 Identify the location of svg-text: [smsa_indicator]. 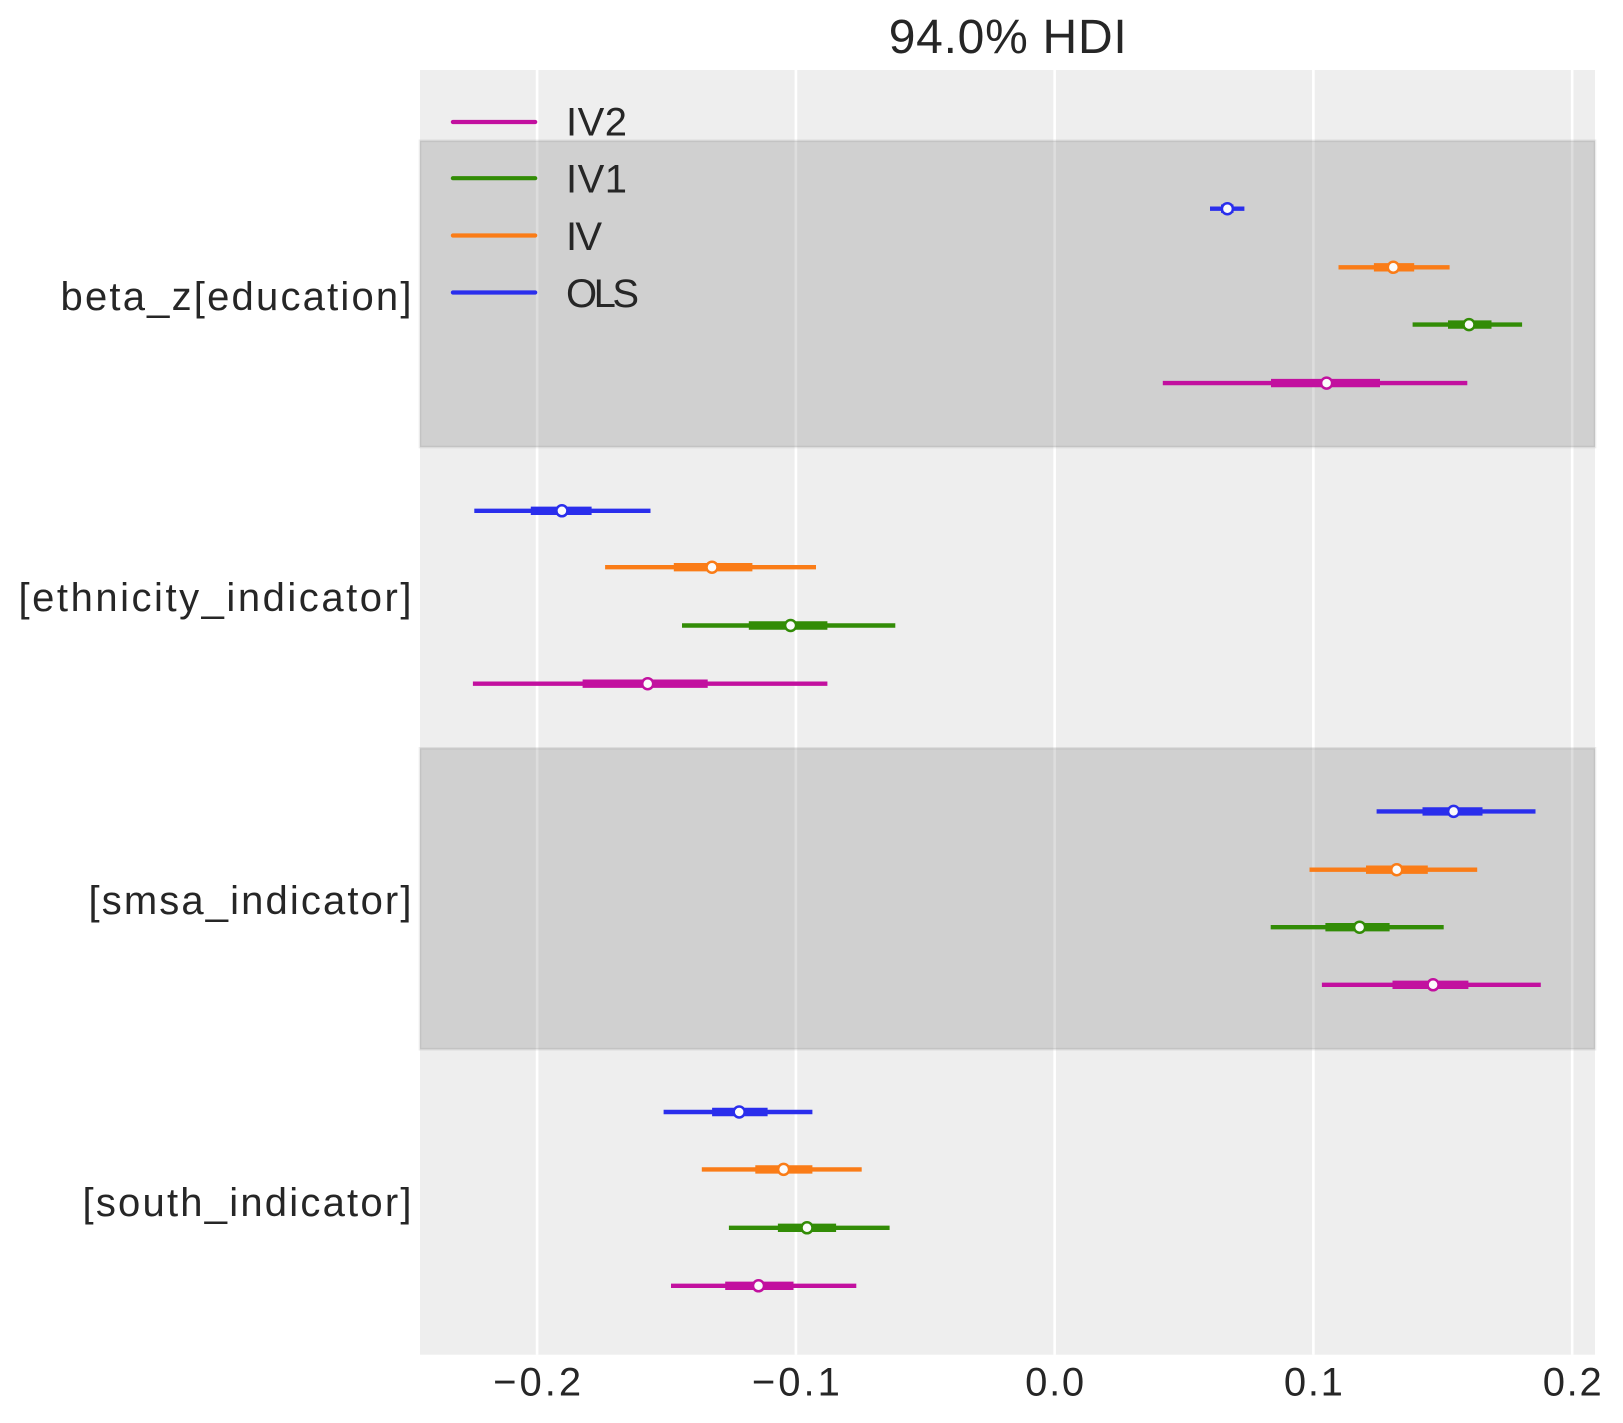
(250, 901).